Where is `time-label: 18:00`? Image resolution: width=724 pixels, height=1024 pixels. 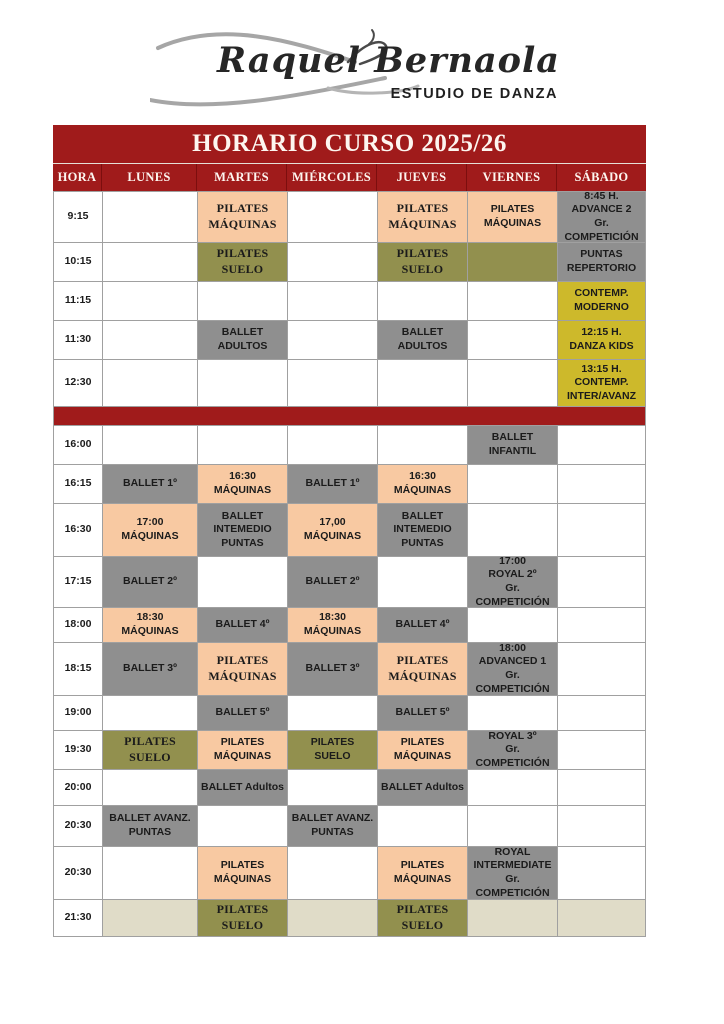
time-label: 18:00 is located at coordinates (78, 625).